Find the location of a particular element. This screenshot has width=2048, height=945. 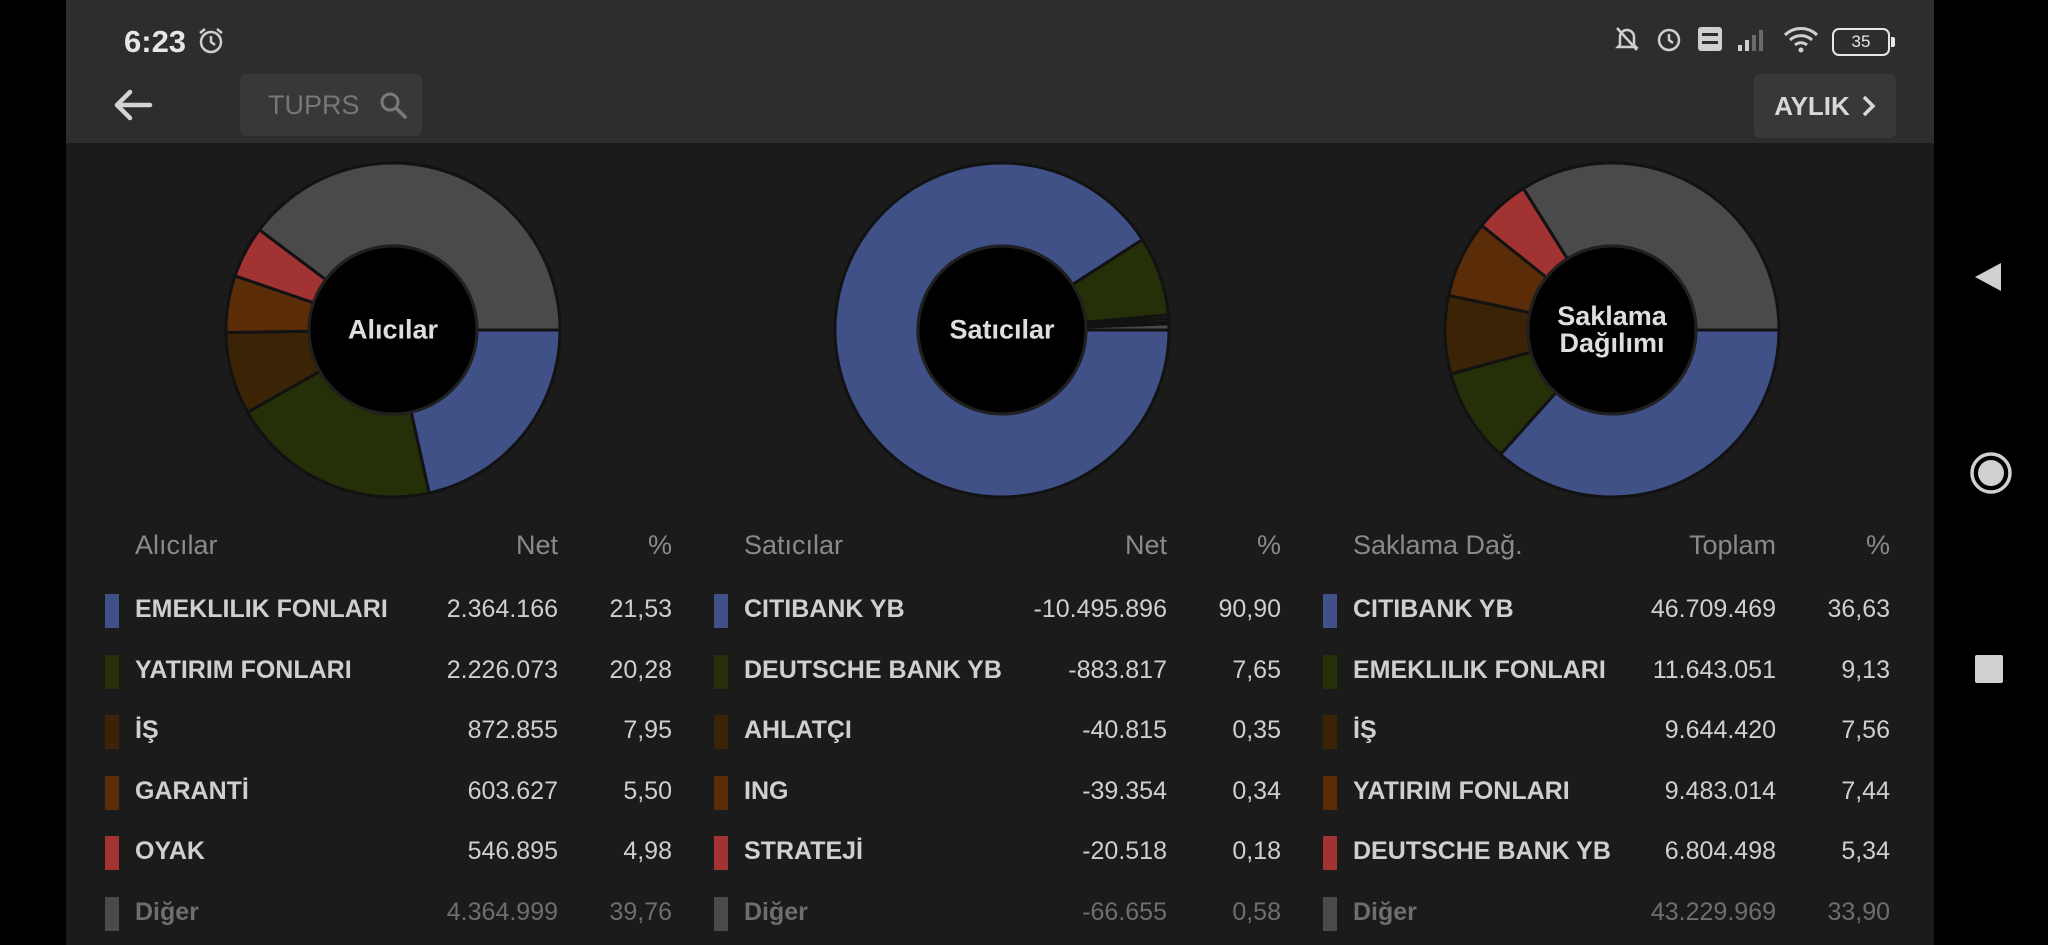

row-pct: 4,98 is located at coordinates (647, 851).